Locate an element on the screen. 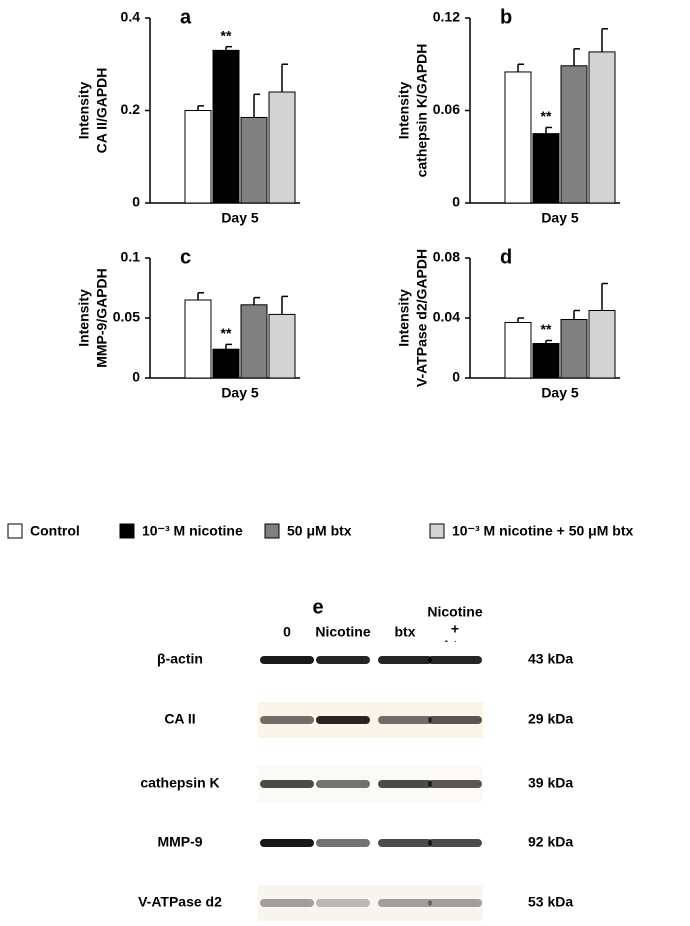 Image resolution: width=690 pixels, height=926 pixels. y-tick-label: 0.12 is located at coordinates (446, 17).